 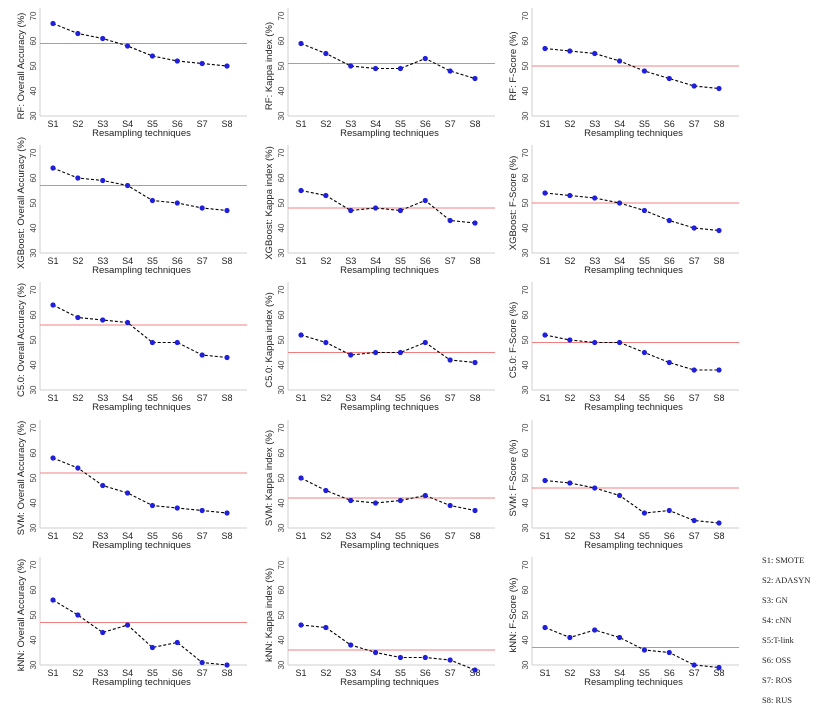 What do you see at coordinates (21, 66) in the screenshot?
I see `y-axis-label: RF: Overall Accuracy (%)` at bounding box center [21, 66].